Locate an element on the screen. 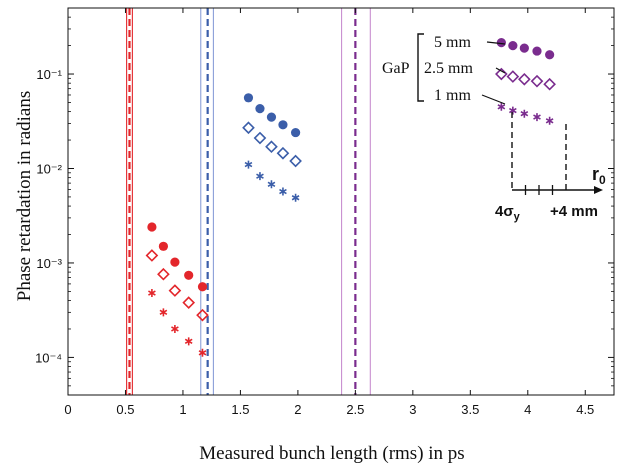  r0-label-base: r is located at coordinates (595, 174).